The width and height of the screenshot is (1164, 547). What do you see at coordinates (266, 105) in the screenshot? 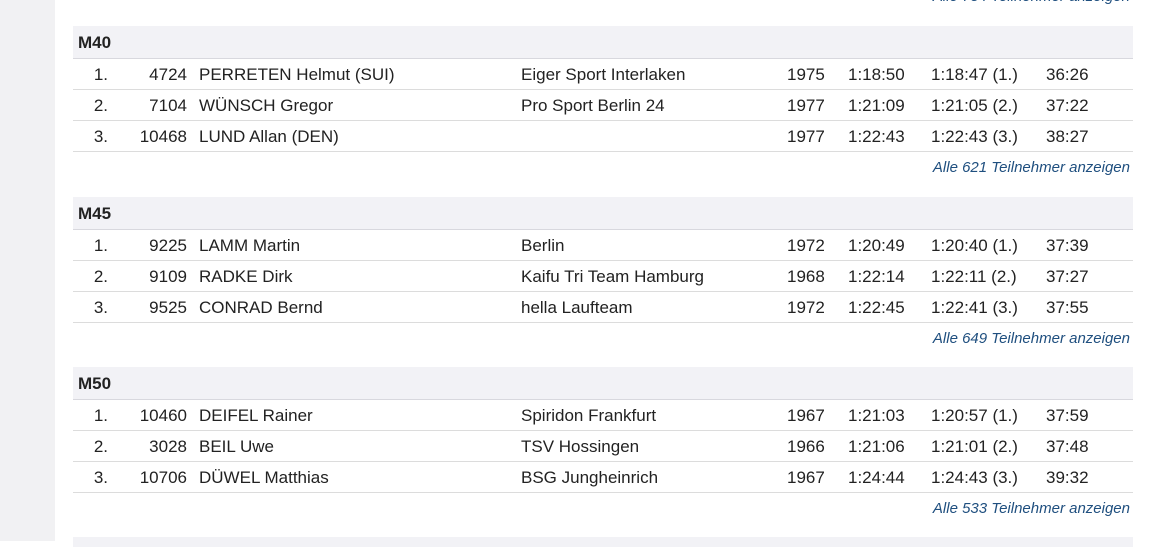
I see `name: WÜNSCH Gregor` at bounding box center [266, 105].